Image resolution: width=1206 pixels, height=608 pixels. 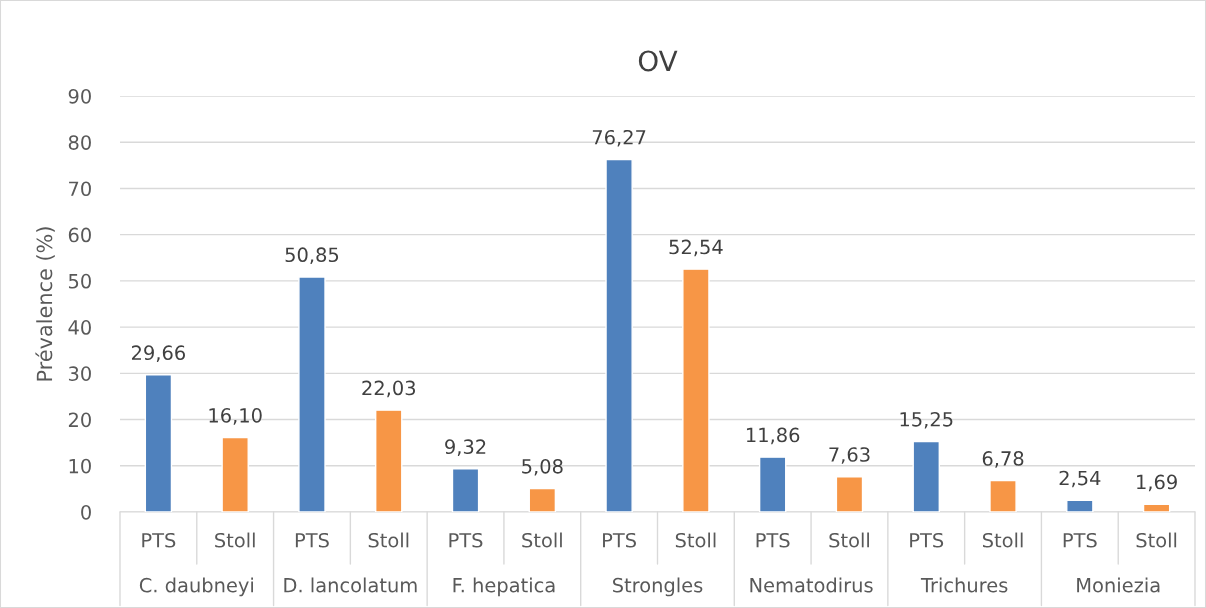 What do you see at coordinates (80, 189) in the screenshot?
I see `y-tick-label: 70` at bounding box center [80, 189].